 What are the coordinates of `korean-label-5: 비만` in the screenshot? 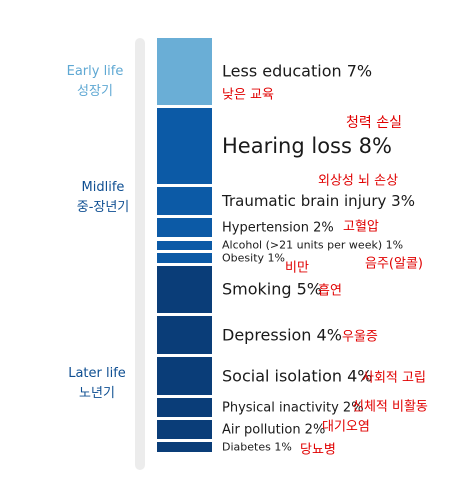 It's located at (297, 268).